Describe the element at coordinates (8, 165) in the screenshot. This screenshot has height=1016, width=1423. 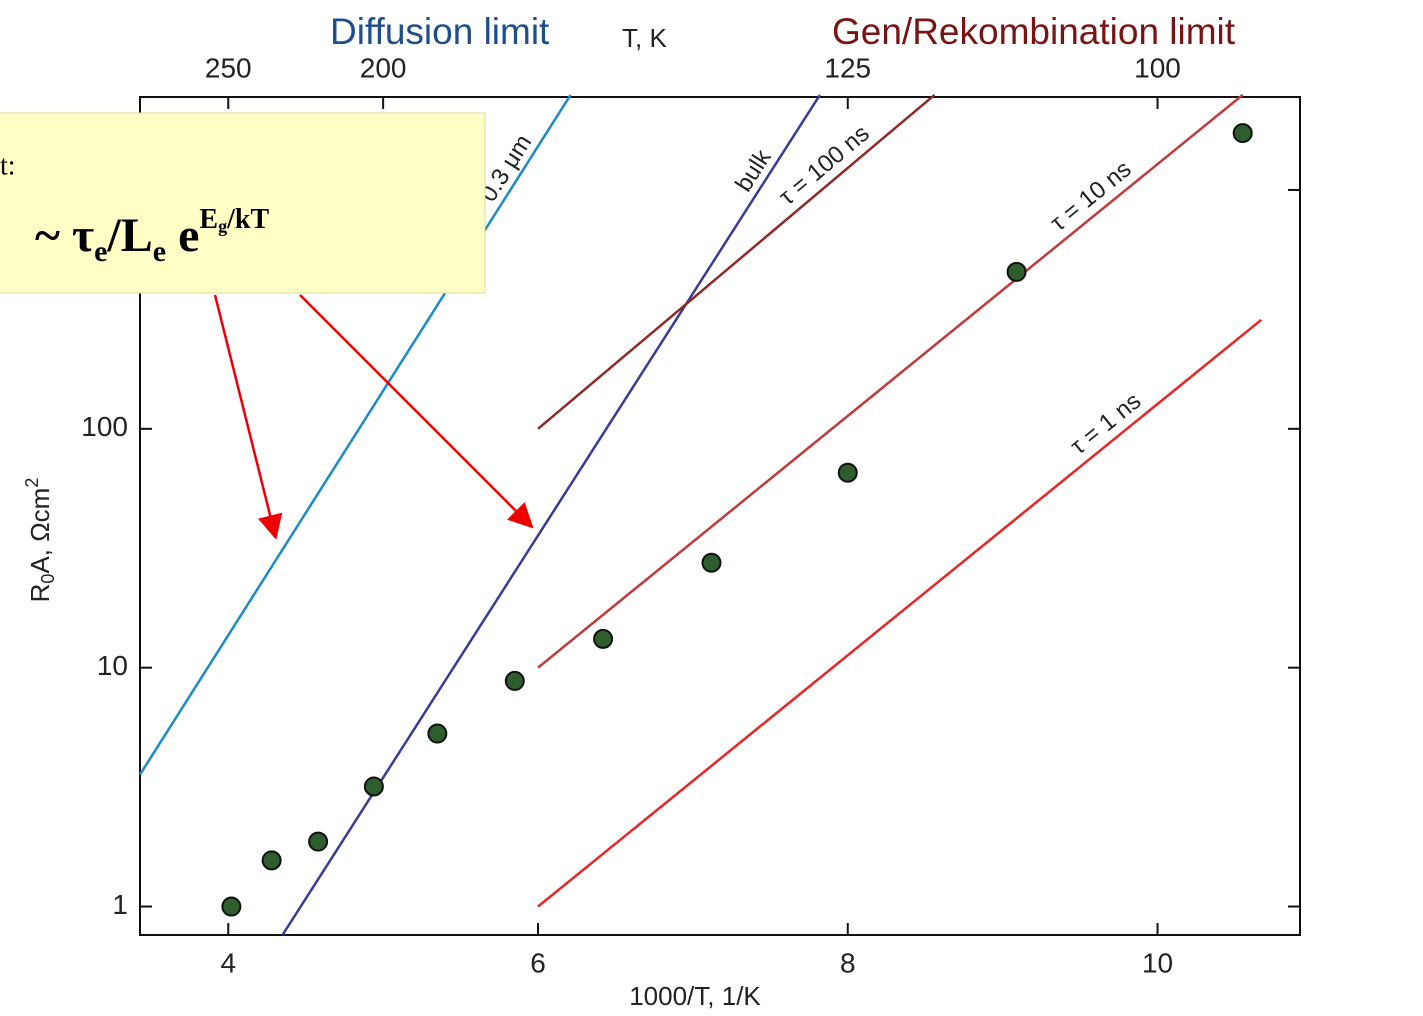
I see `annotation-lead: t:` at that location.